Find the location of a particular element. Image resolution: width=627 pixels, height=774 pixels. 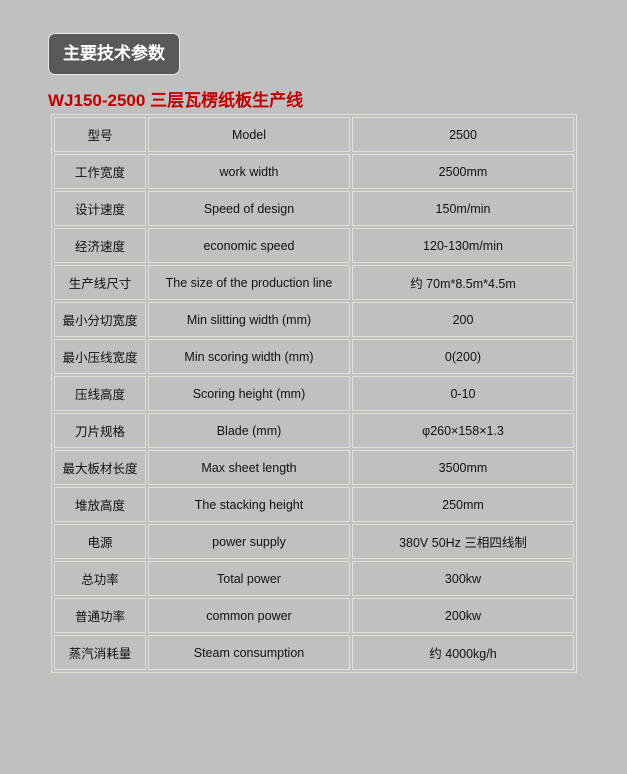

table-row: 刀片规格 Blade (mm) φ260×158×1.3 is located at coordinates (314, 430).